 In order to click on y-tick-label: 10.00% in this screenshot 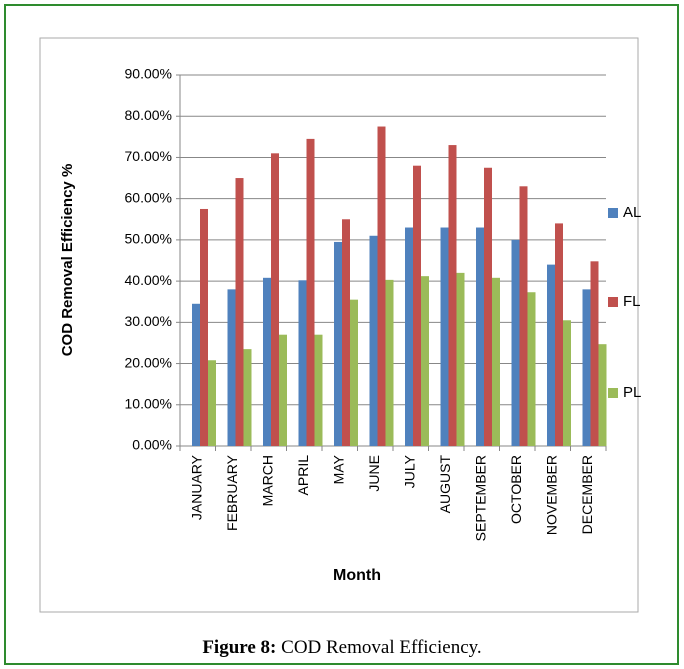, I will do `click(148, 403)`.